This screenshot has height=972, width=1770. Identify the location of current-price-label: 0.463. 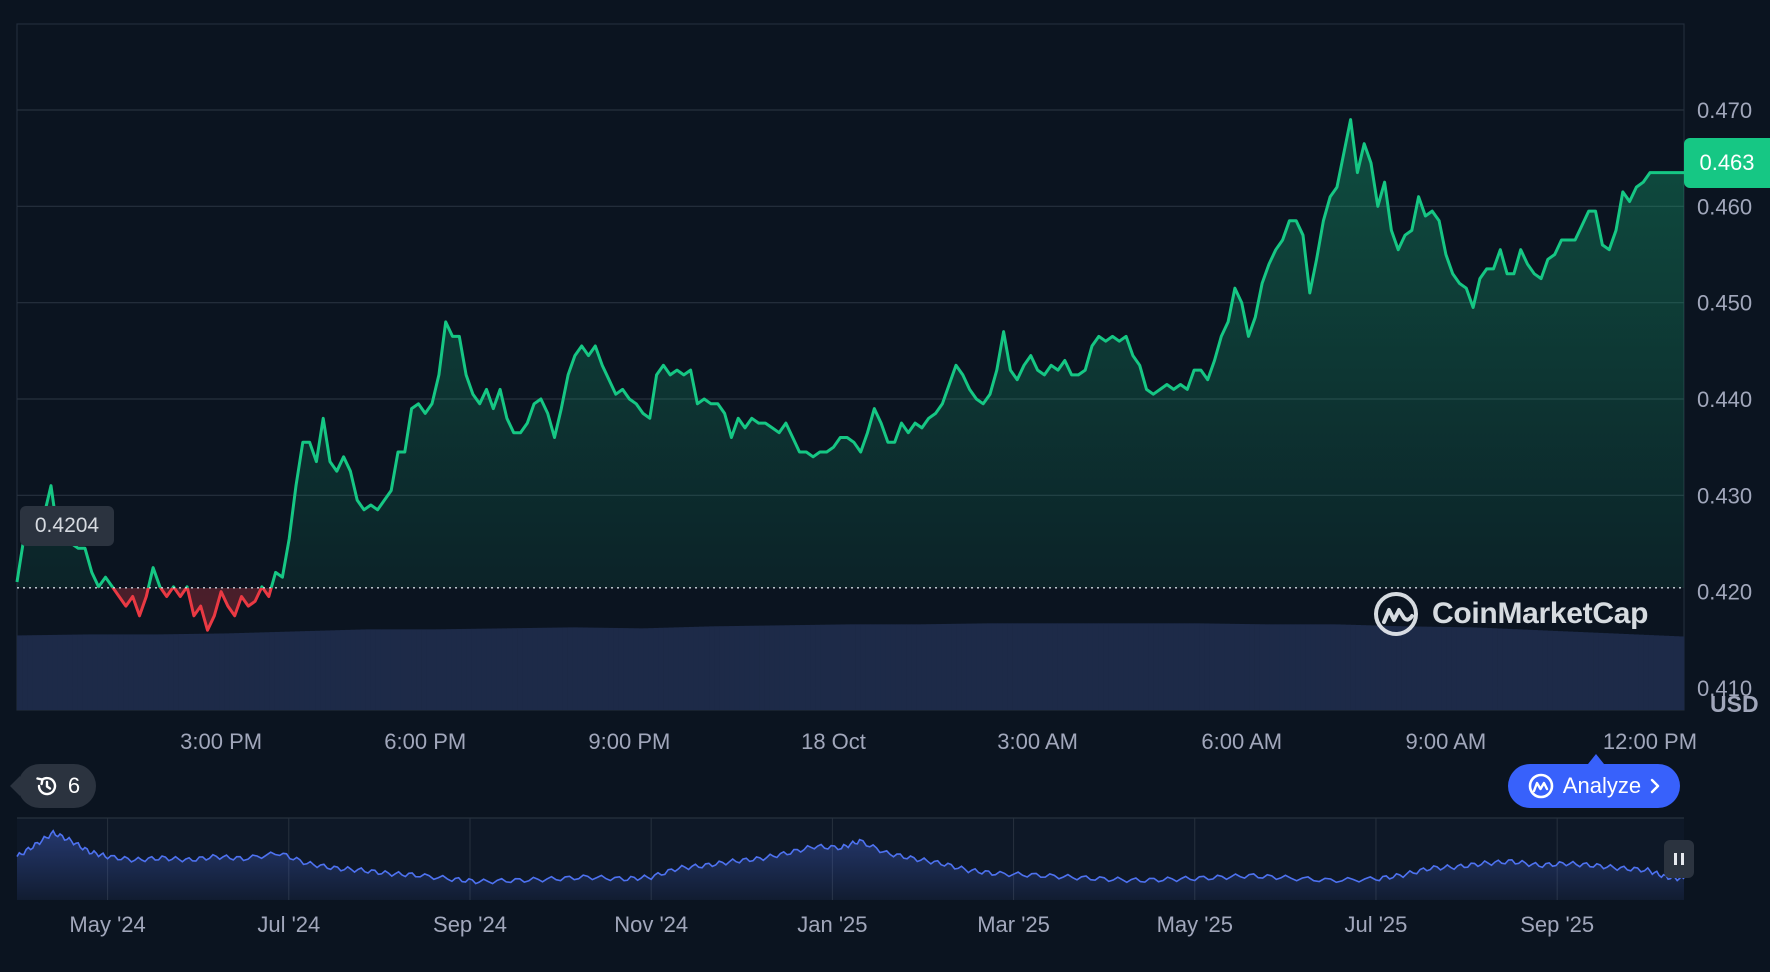
(1727, 163).